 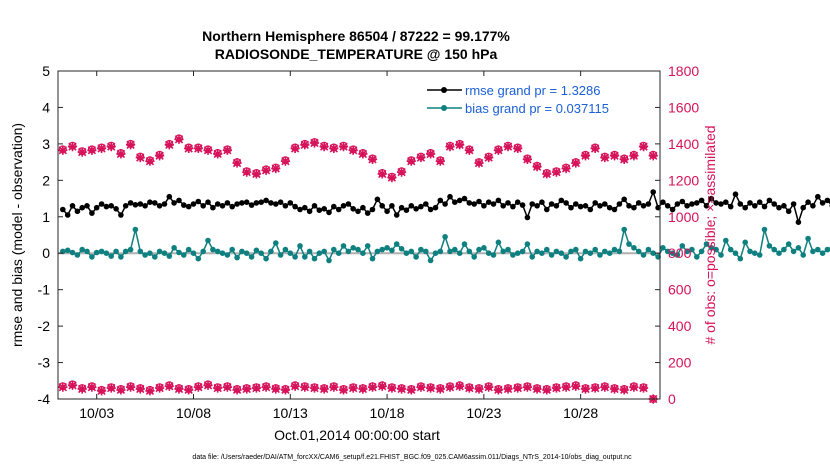 What do you see at coordinates (680, 290) in the screenshot?
I see `y-right-tick-label: 600` at bounding box center [680, 290].